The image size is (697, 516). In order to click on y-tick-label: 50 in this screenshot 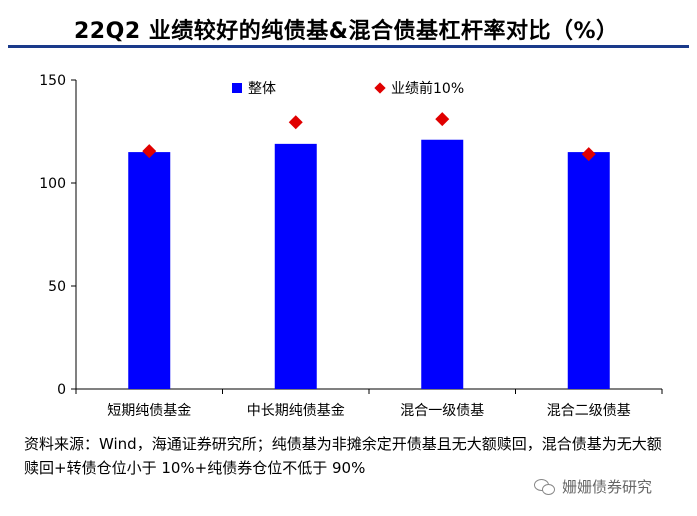, I will do `click(57, 287)`.